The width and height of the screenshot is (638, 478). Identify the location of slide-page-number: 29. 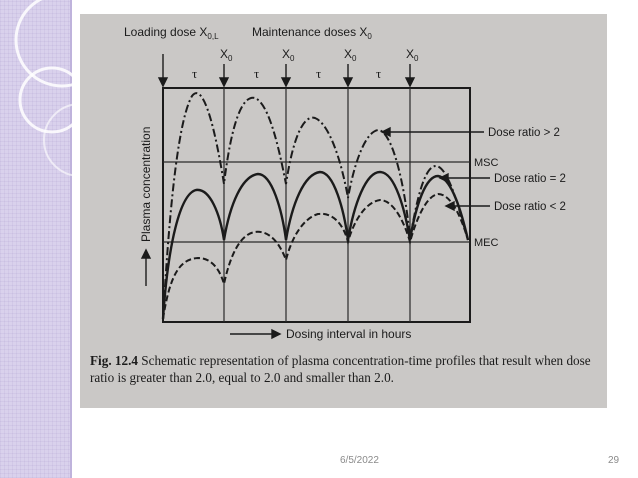
(614, 460).